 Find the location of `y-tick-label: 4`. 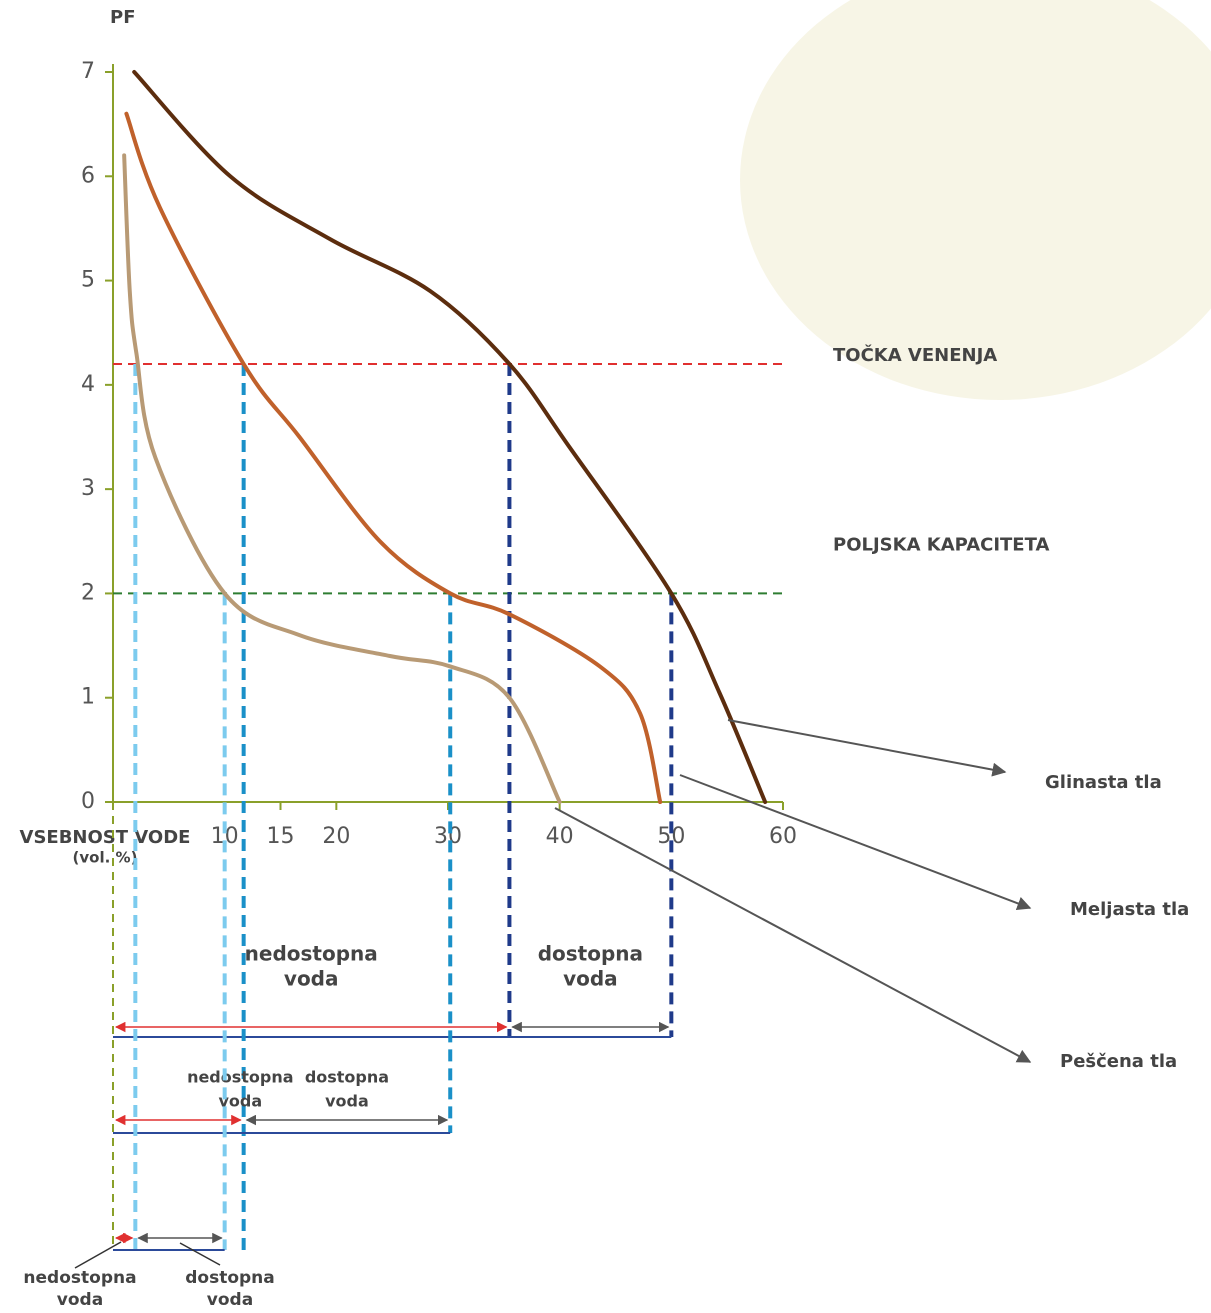

y-tick-label: 4 is located at coordinates (88, 384).